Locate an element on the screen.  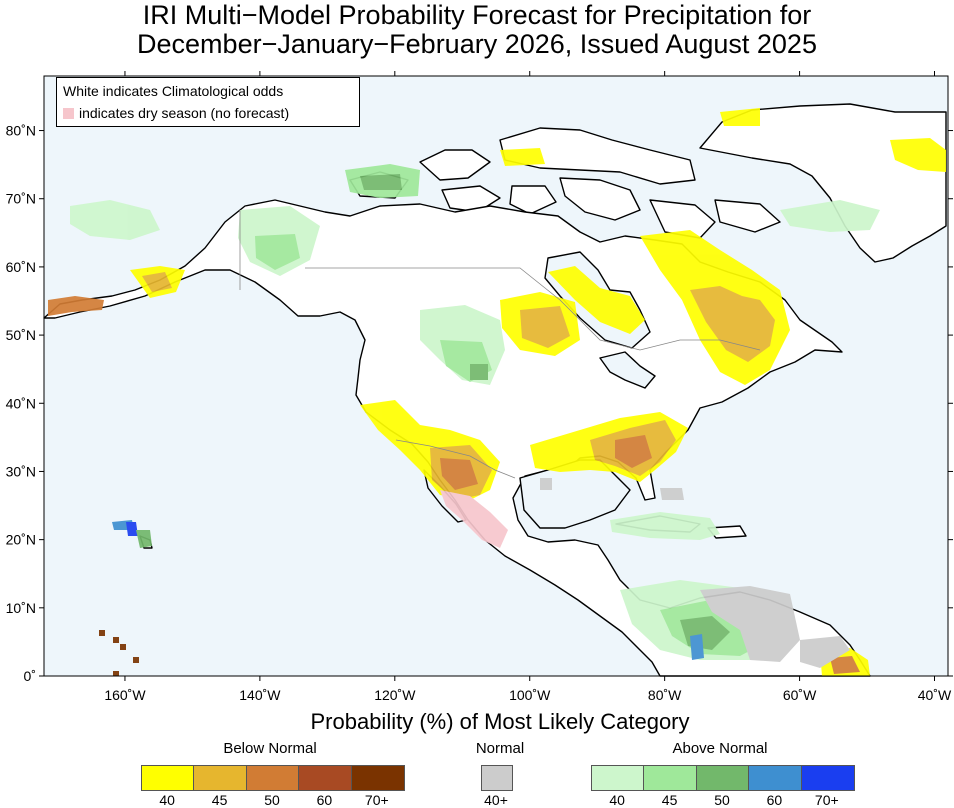
lon-tick-label: 160˚W is located at coordinates (125, 695).